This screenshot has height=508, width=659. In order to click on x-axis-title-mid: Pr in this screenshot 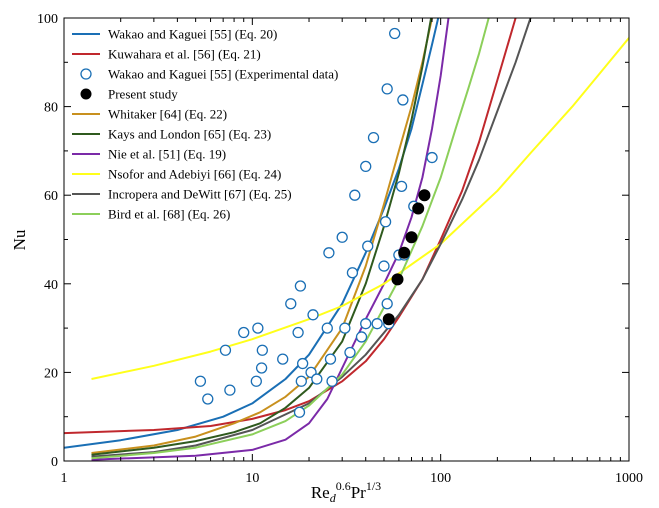, I will do `click(358, 492)`.